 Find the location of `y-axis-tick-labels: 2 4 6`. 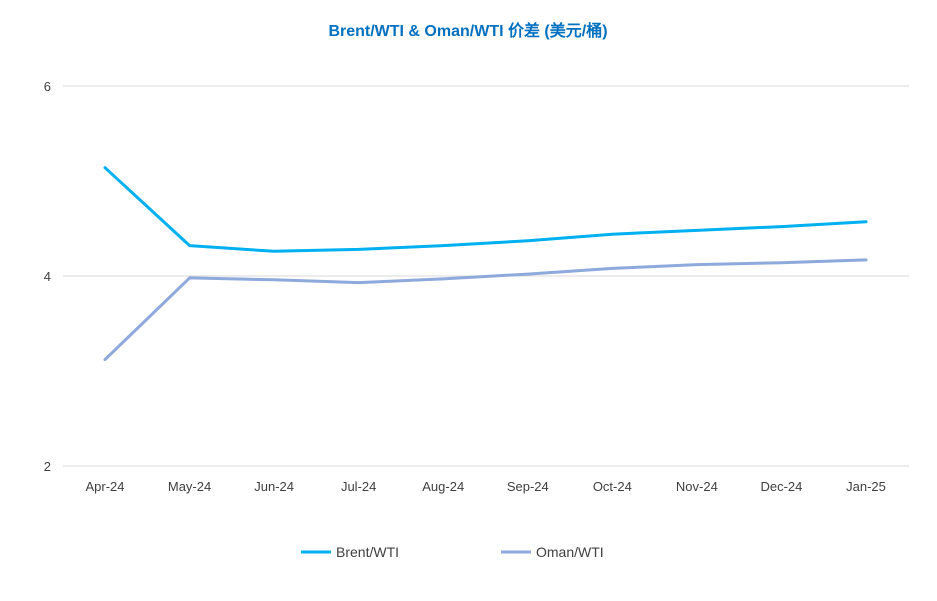

y-axis-tick-labels: 2 4 6 is located at coordinates (47, 276).